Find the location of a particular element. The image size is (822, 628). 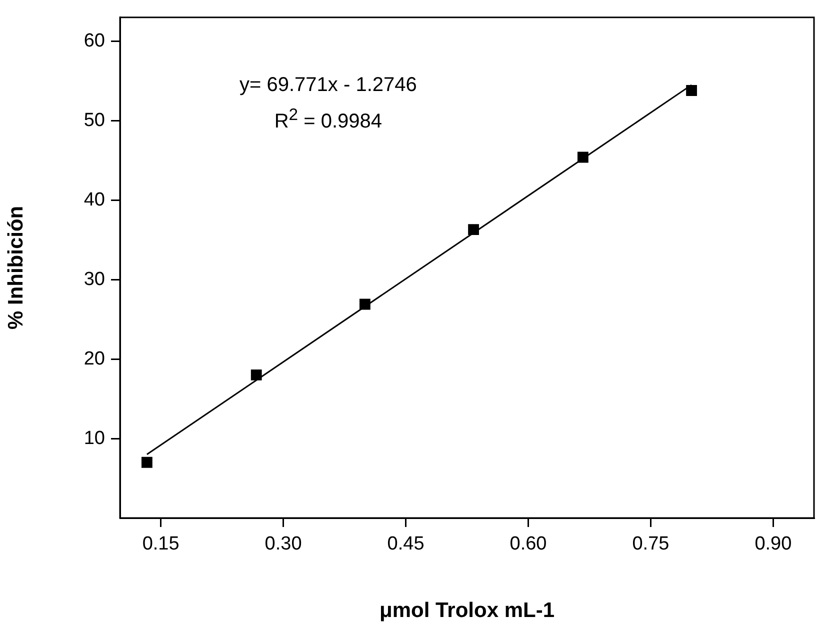

y-tick-label: 40 is located at coordinates (94, 199).